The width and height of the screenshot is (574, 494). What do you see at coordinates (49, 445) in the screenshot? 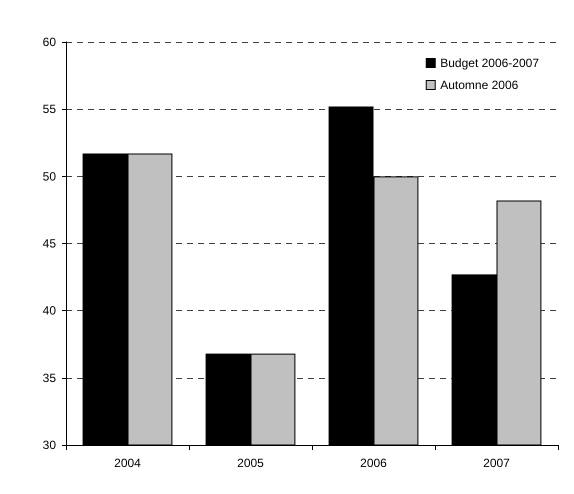
I see `y-tick-label: 30` at bounding box center [49, 445].